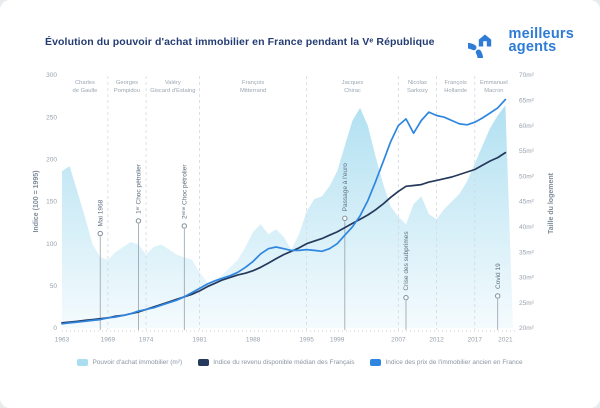 This screenshot has width=600, height=408. Describe the element at coordinates (345, 187) in the screenshot. I see `event-label-3: Passage à l'euro` at that location.